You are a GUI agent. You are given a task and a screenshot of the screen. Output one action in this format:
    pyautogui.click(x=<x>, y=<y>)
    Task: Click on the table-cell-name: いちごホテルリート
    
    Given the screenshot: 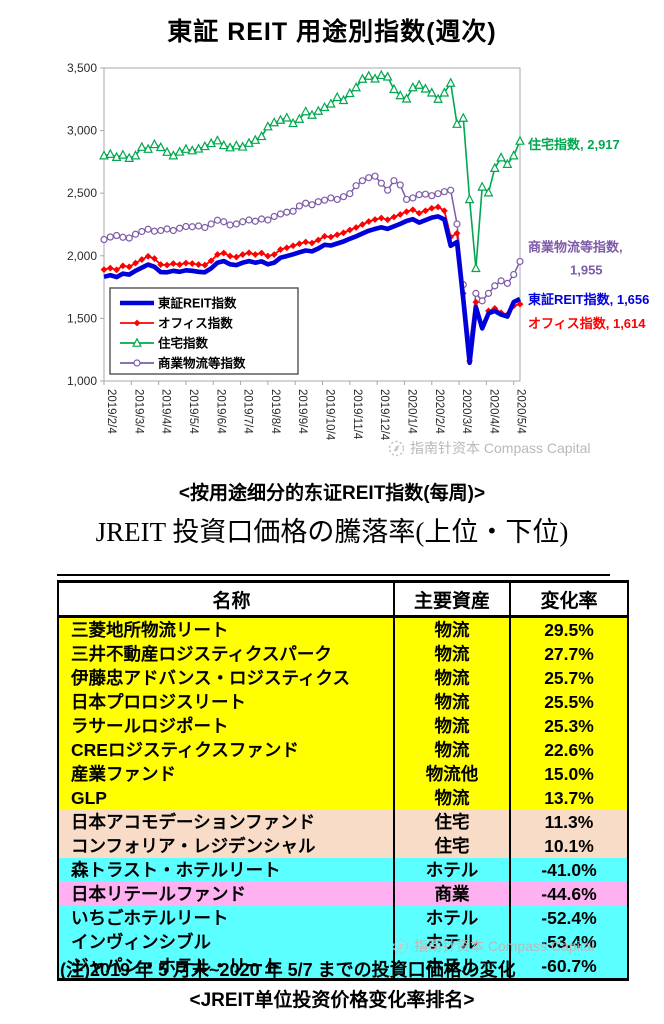 What is the action you would take?
    pyautogui.click(x=150, y=918)
    